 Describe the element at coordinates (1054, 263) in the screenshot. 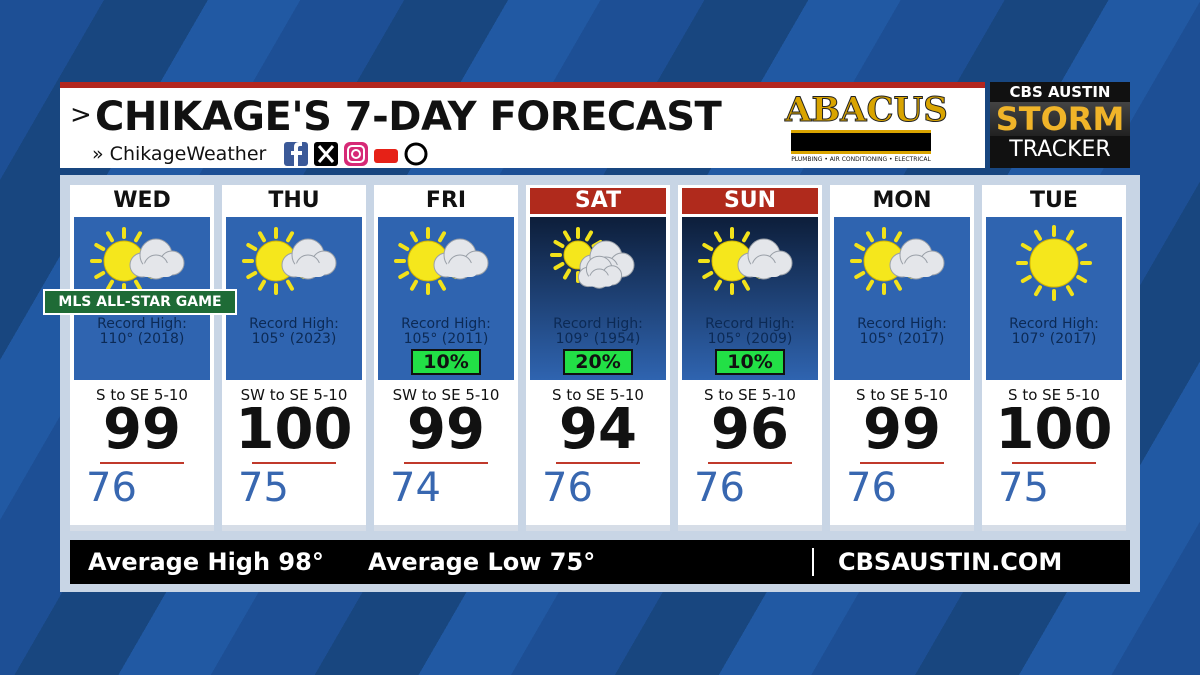

I see `sun` at that location.